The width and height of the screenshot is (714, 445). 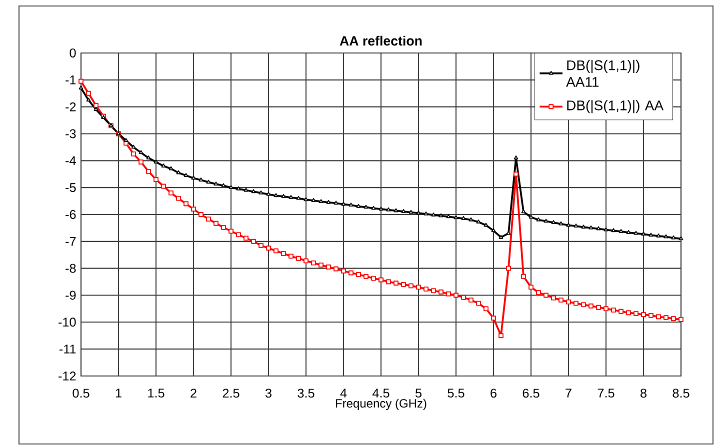 What do you see at coordinates (231, 393) in the screenshot?
I see `x-tick-label: 2.5` at bounding box center [231, 393].